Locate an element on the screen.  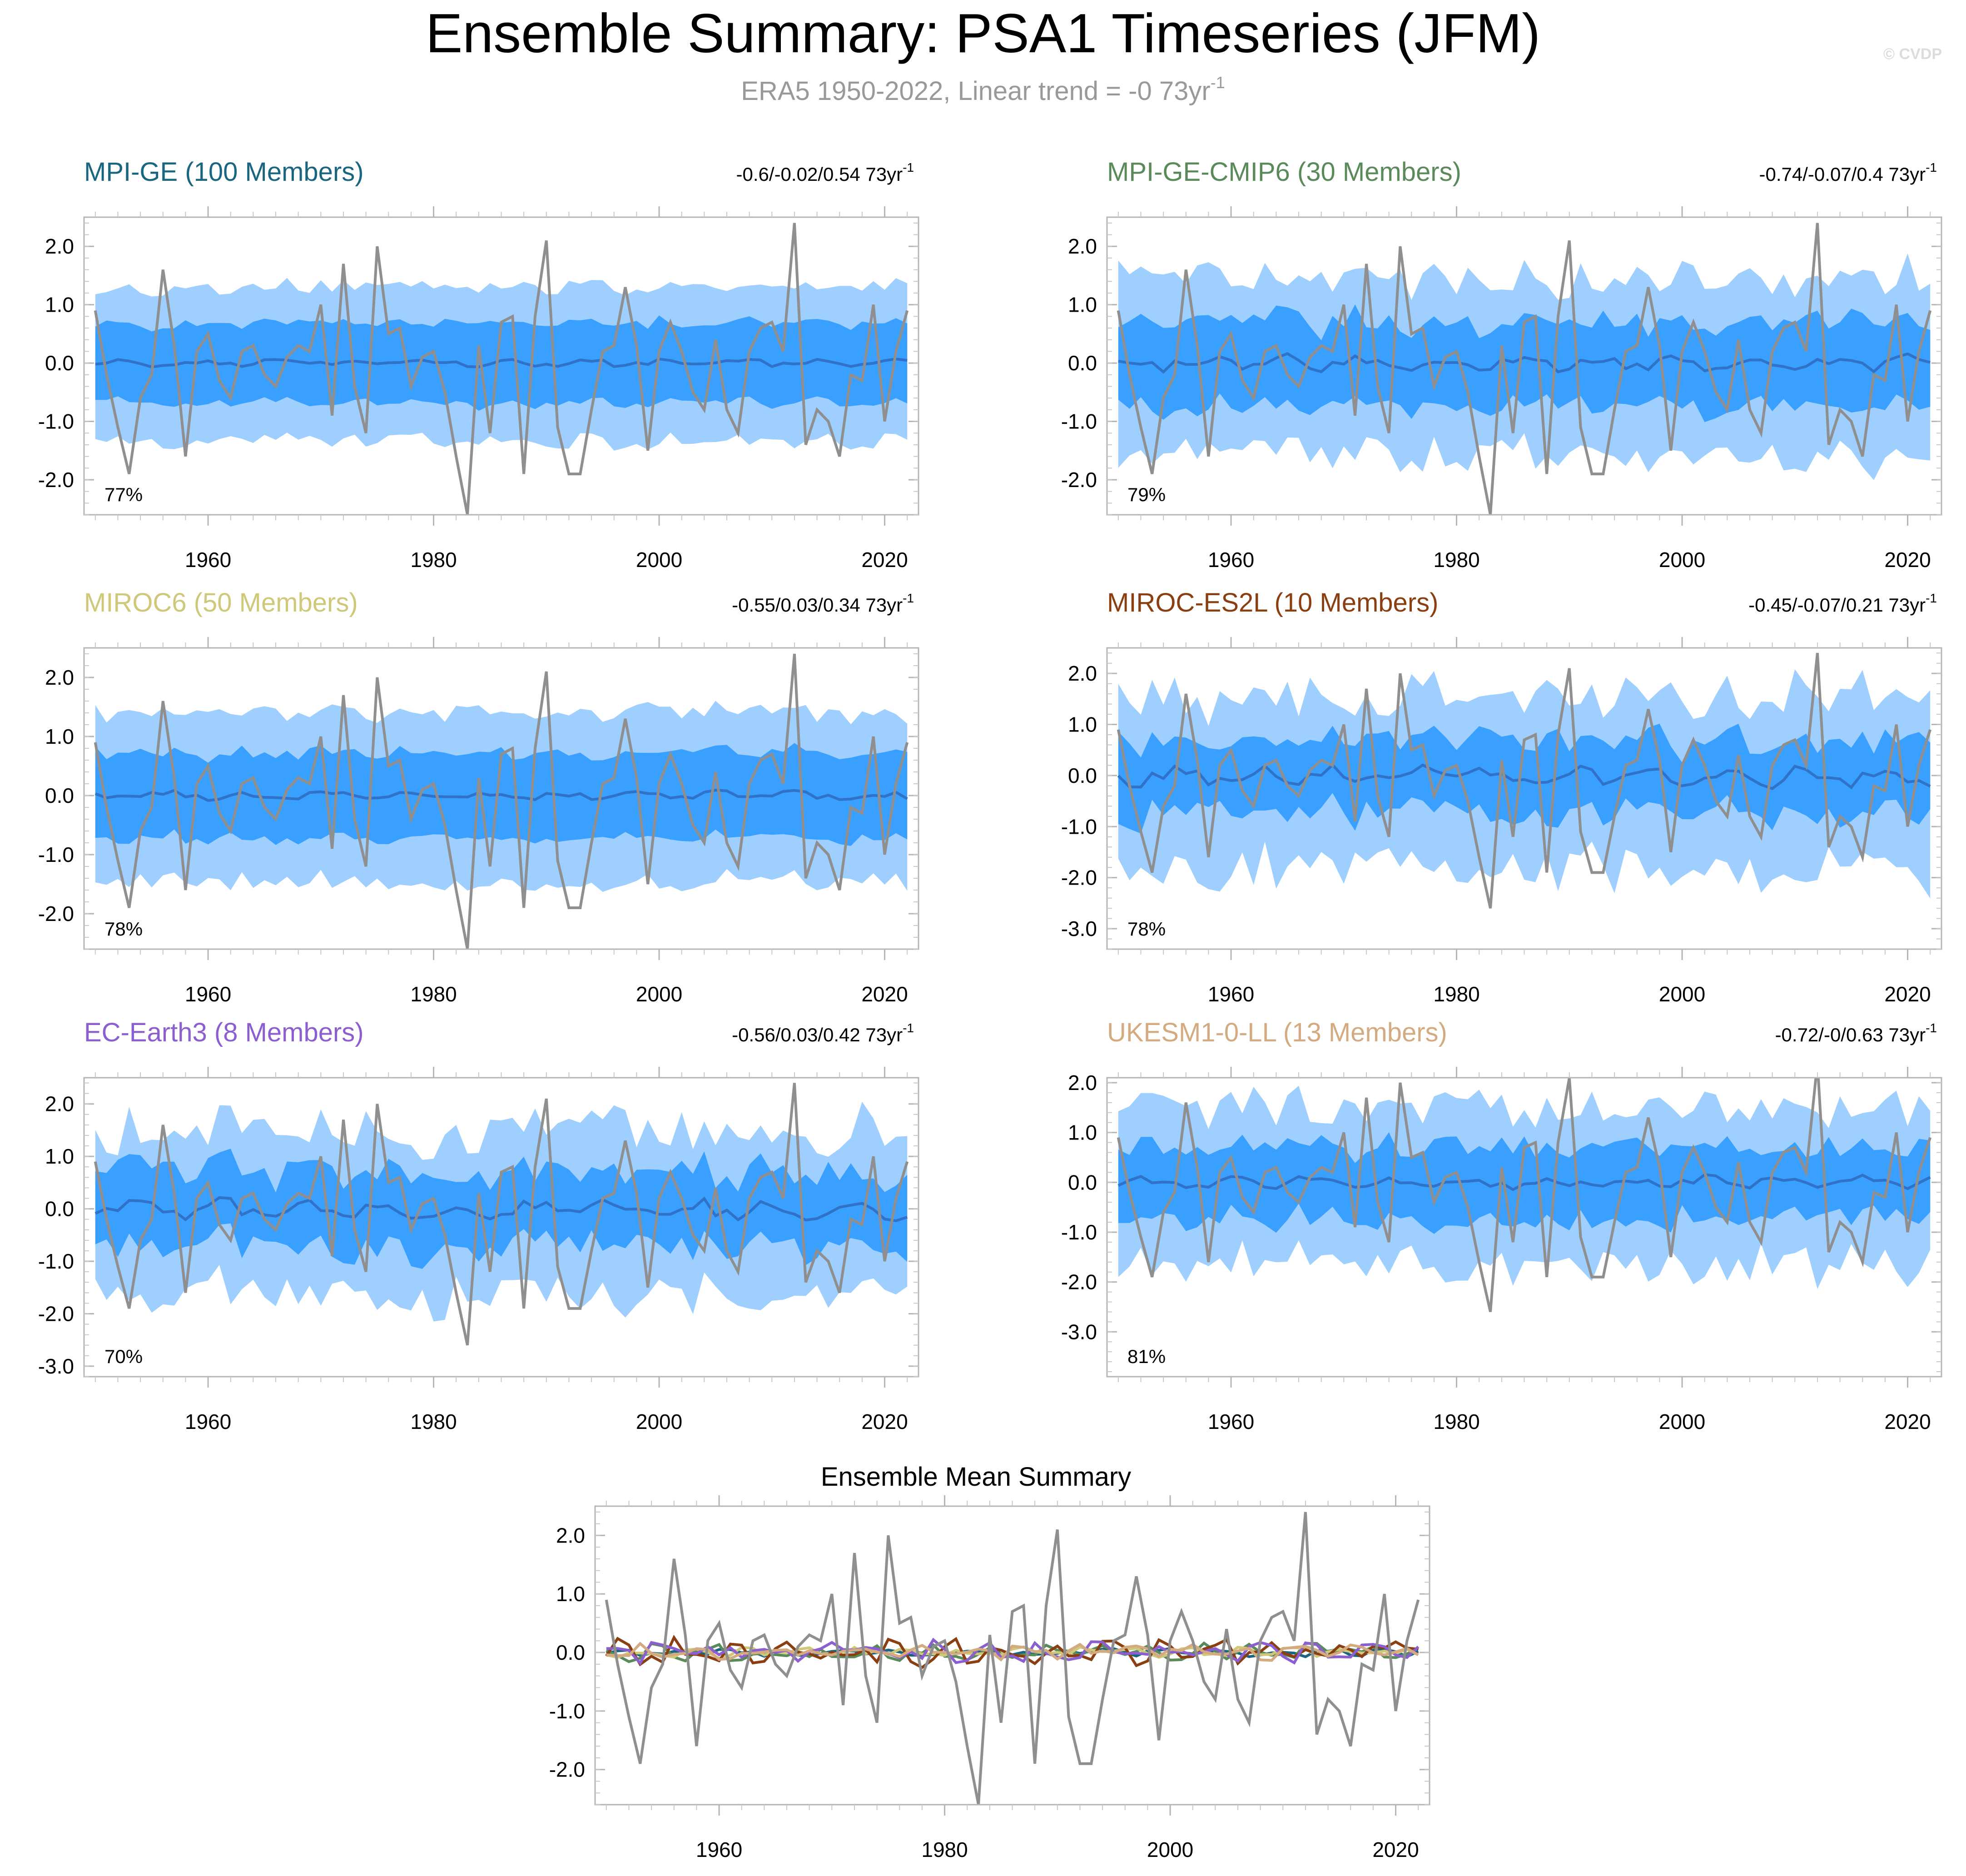
panel-trend-text: -0.74/-0.07/0.4 73yr-1 is located at coordinates (1848, 172).